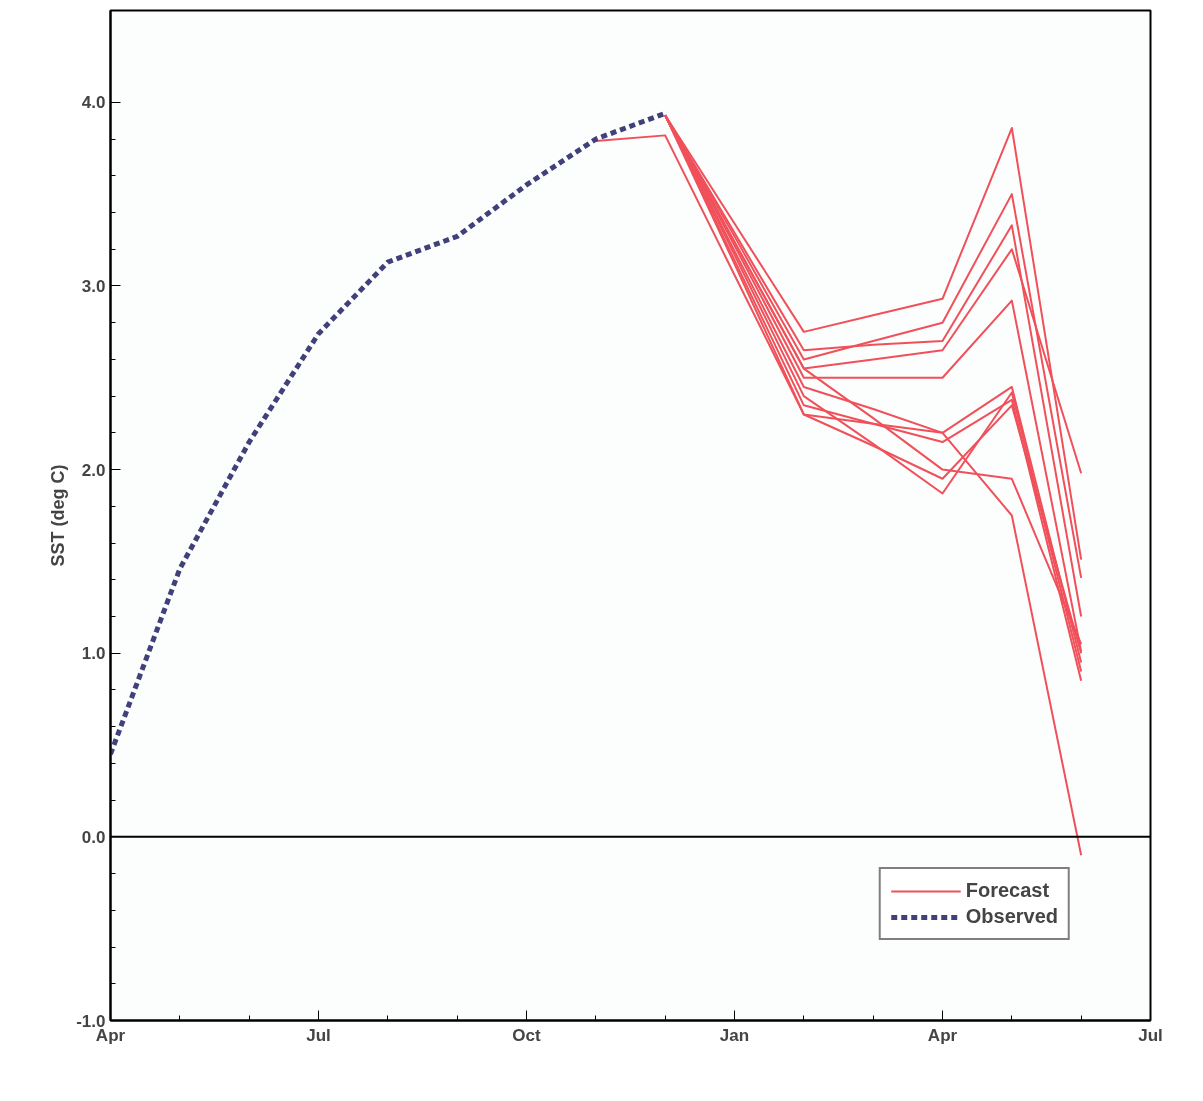  Describe the element at coordinates (93, 103) in the screenshot. I see `y-tick-label: 4.0` at that location.